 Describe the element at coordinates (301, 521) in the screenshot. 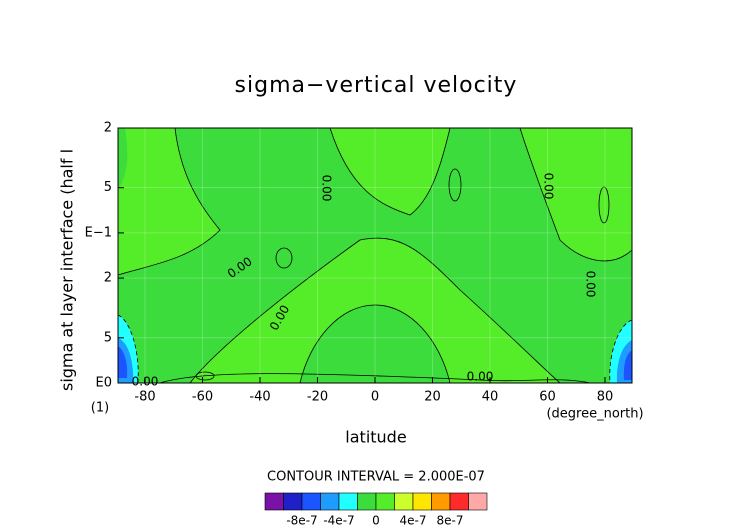

I see `colorbar-tick-label: -8e-7` at that location.